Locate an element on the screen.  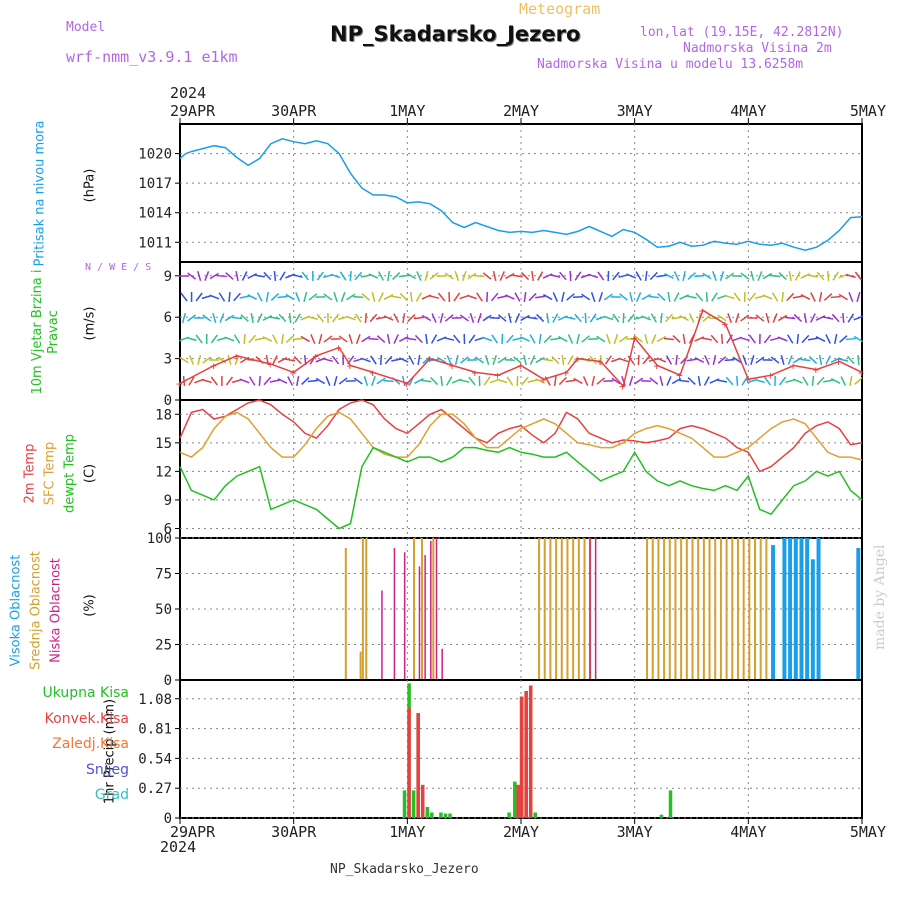
y-tick-label: 3 is located at coordinates (168, 360).